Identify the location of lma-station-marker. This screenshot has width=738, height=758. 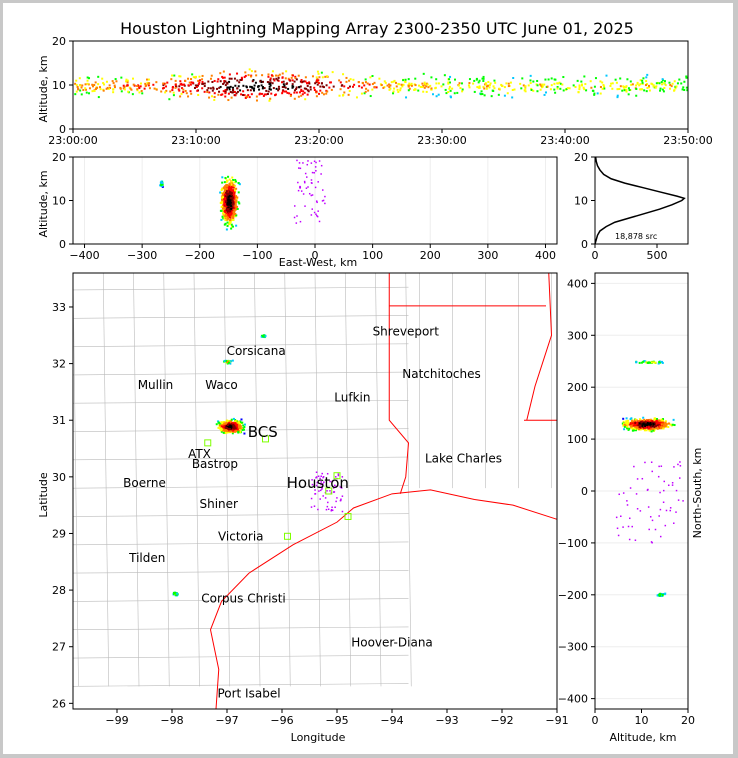
(329, 491).